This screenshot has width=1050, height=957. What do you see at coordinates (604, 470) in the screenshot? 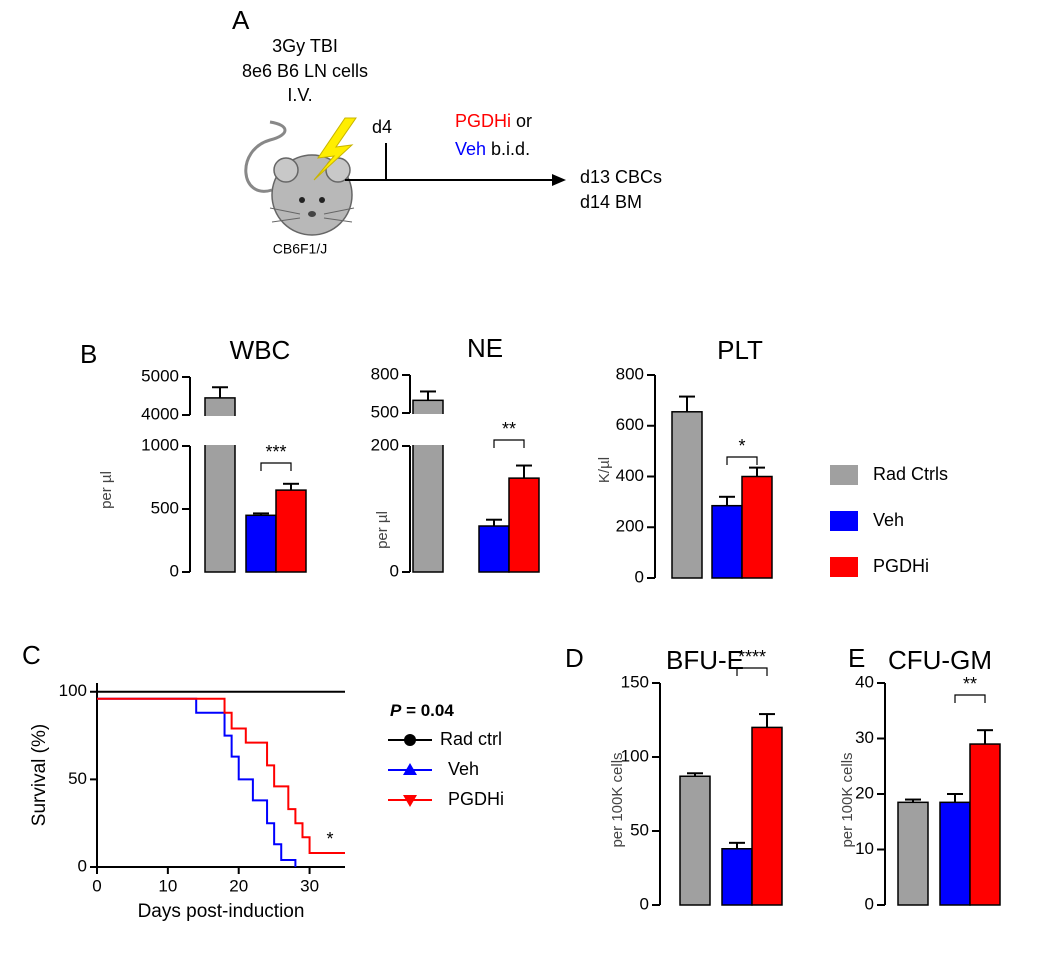
I see `y-axis-label: K/µl` at bounding box center [604, 470].